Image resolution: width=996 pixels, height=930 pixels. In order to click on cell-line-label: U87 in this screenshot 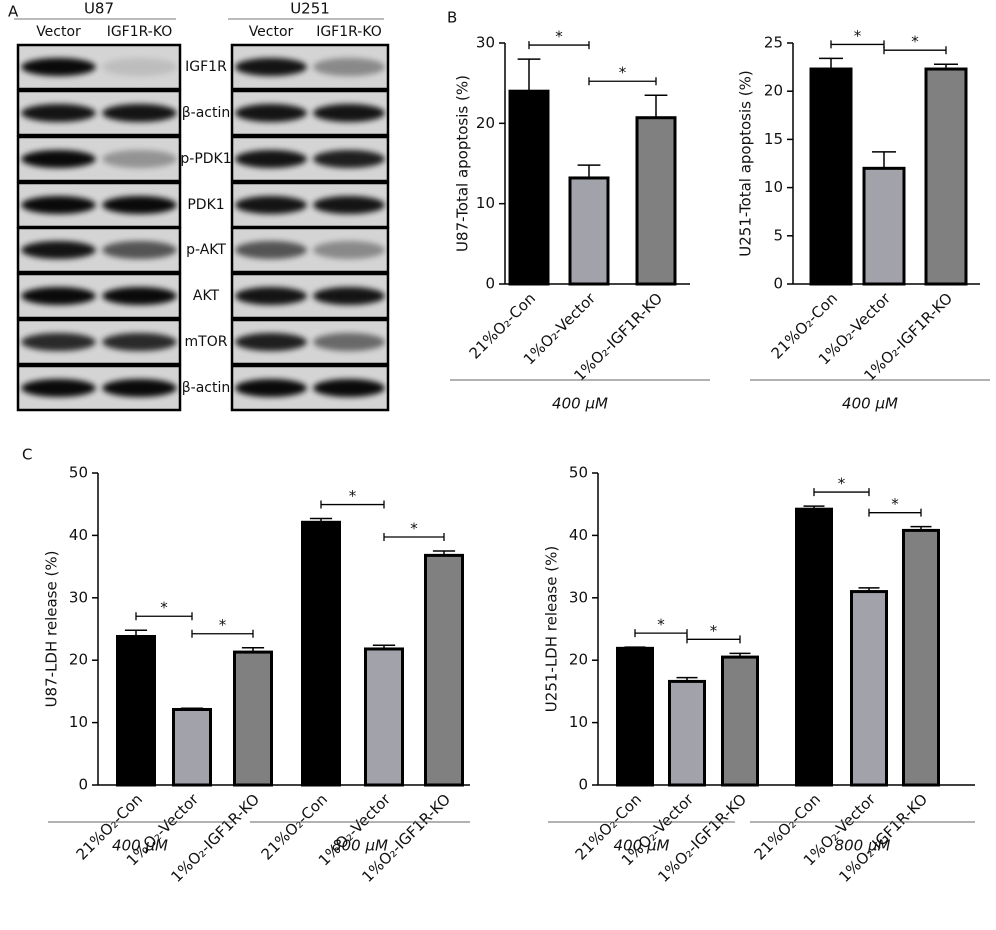, I will do `click(99, 9)`.